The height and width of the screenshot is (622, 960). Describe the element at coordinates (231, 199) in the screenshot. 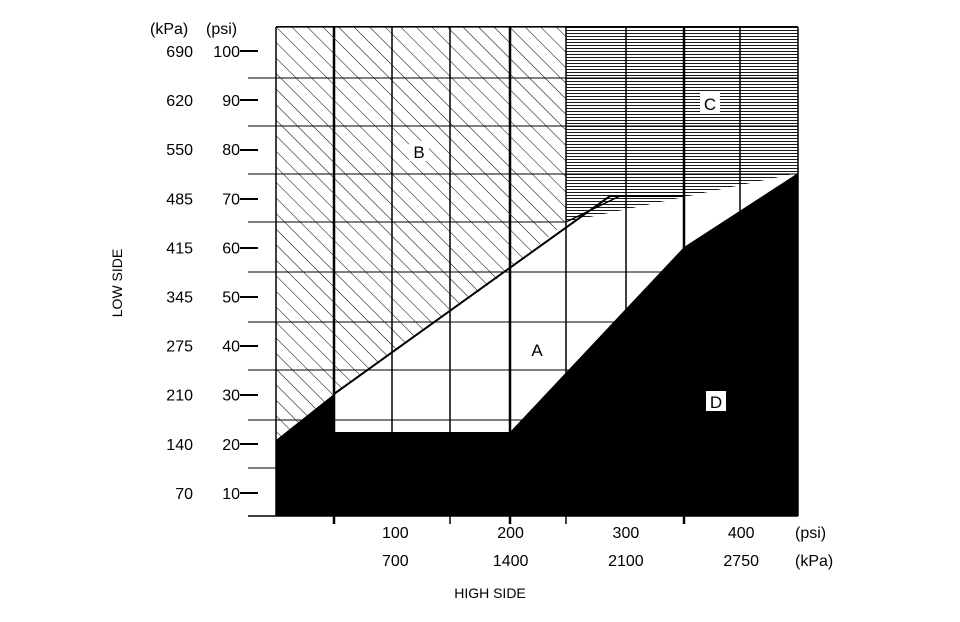

I see `y-tick-label-psi: 70` at that location.